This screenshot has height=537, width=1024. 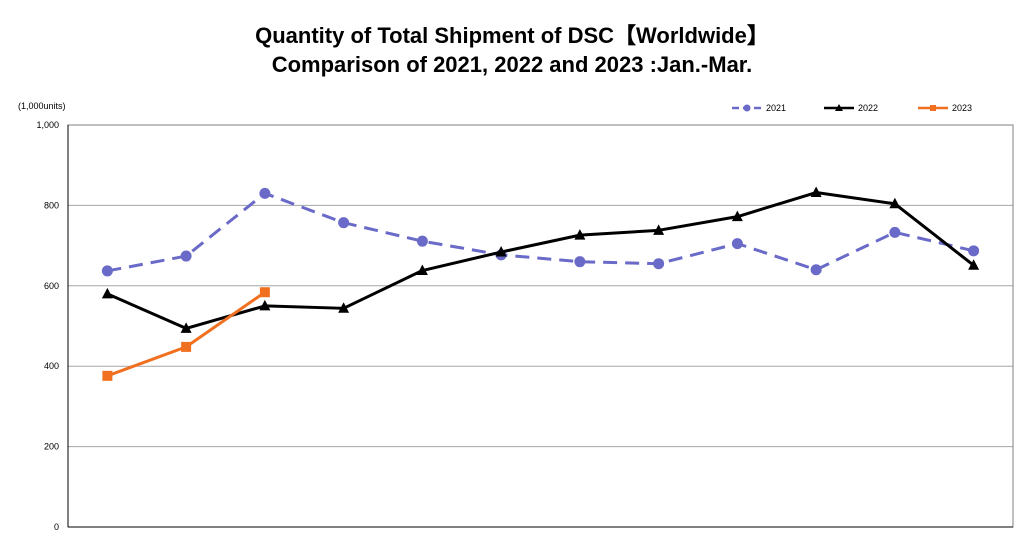 I want to click on y-tick-label: 0, so click(x=56, y=527).